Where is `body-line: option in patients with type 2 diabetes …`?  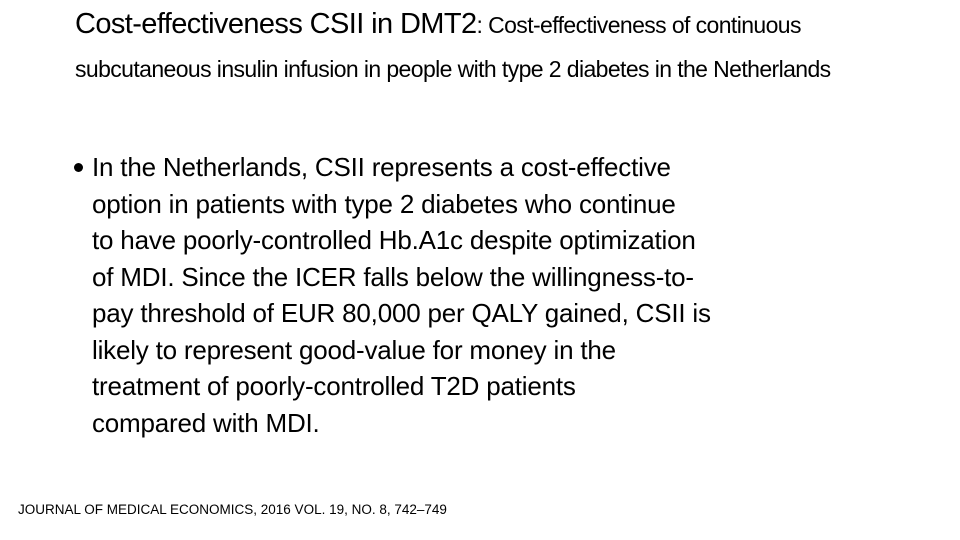
body-line: option in patients with type 2 diabetes … is located at coordinates (384, 203).